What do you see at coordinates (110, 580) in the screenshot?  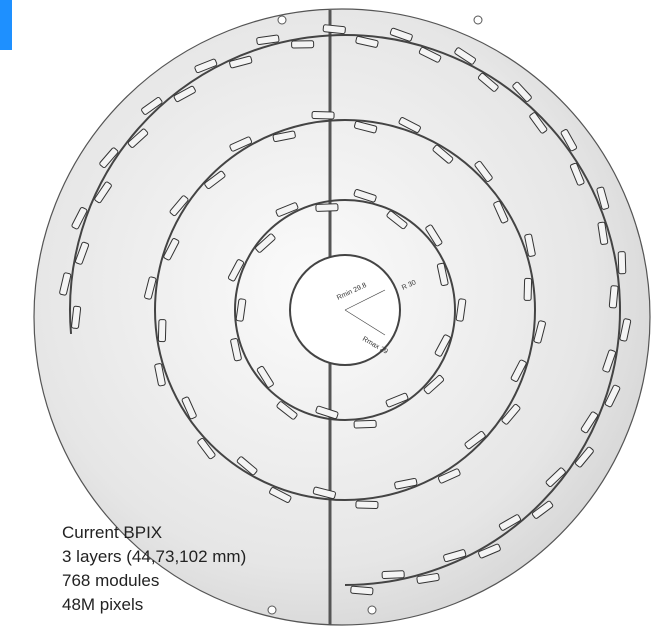 I see `caption-line: 768 modules` at bounding box center [110, 580].